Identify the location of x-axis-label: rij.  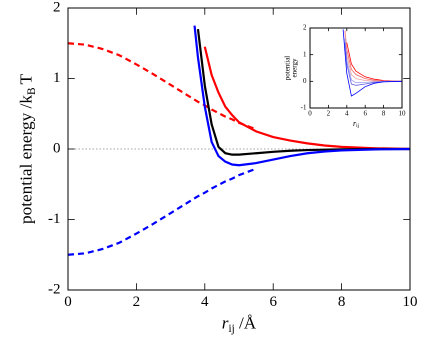
(356, 124).